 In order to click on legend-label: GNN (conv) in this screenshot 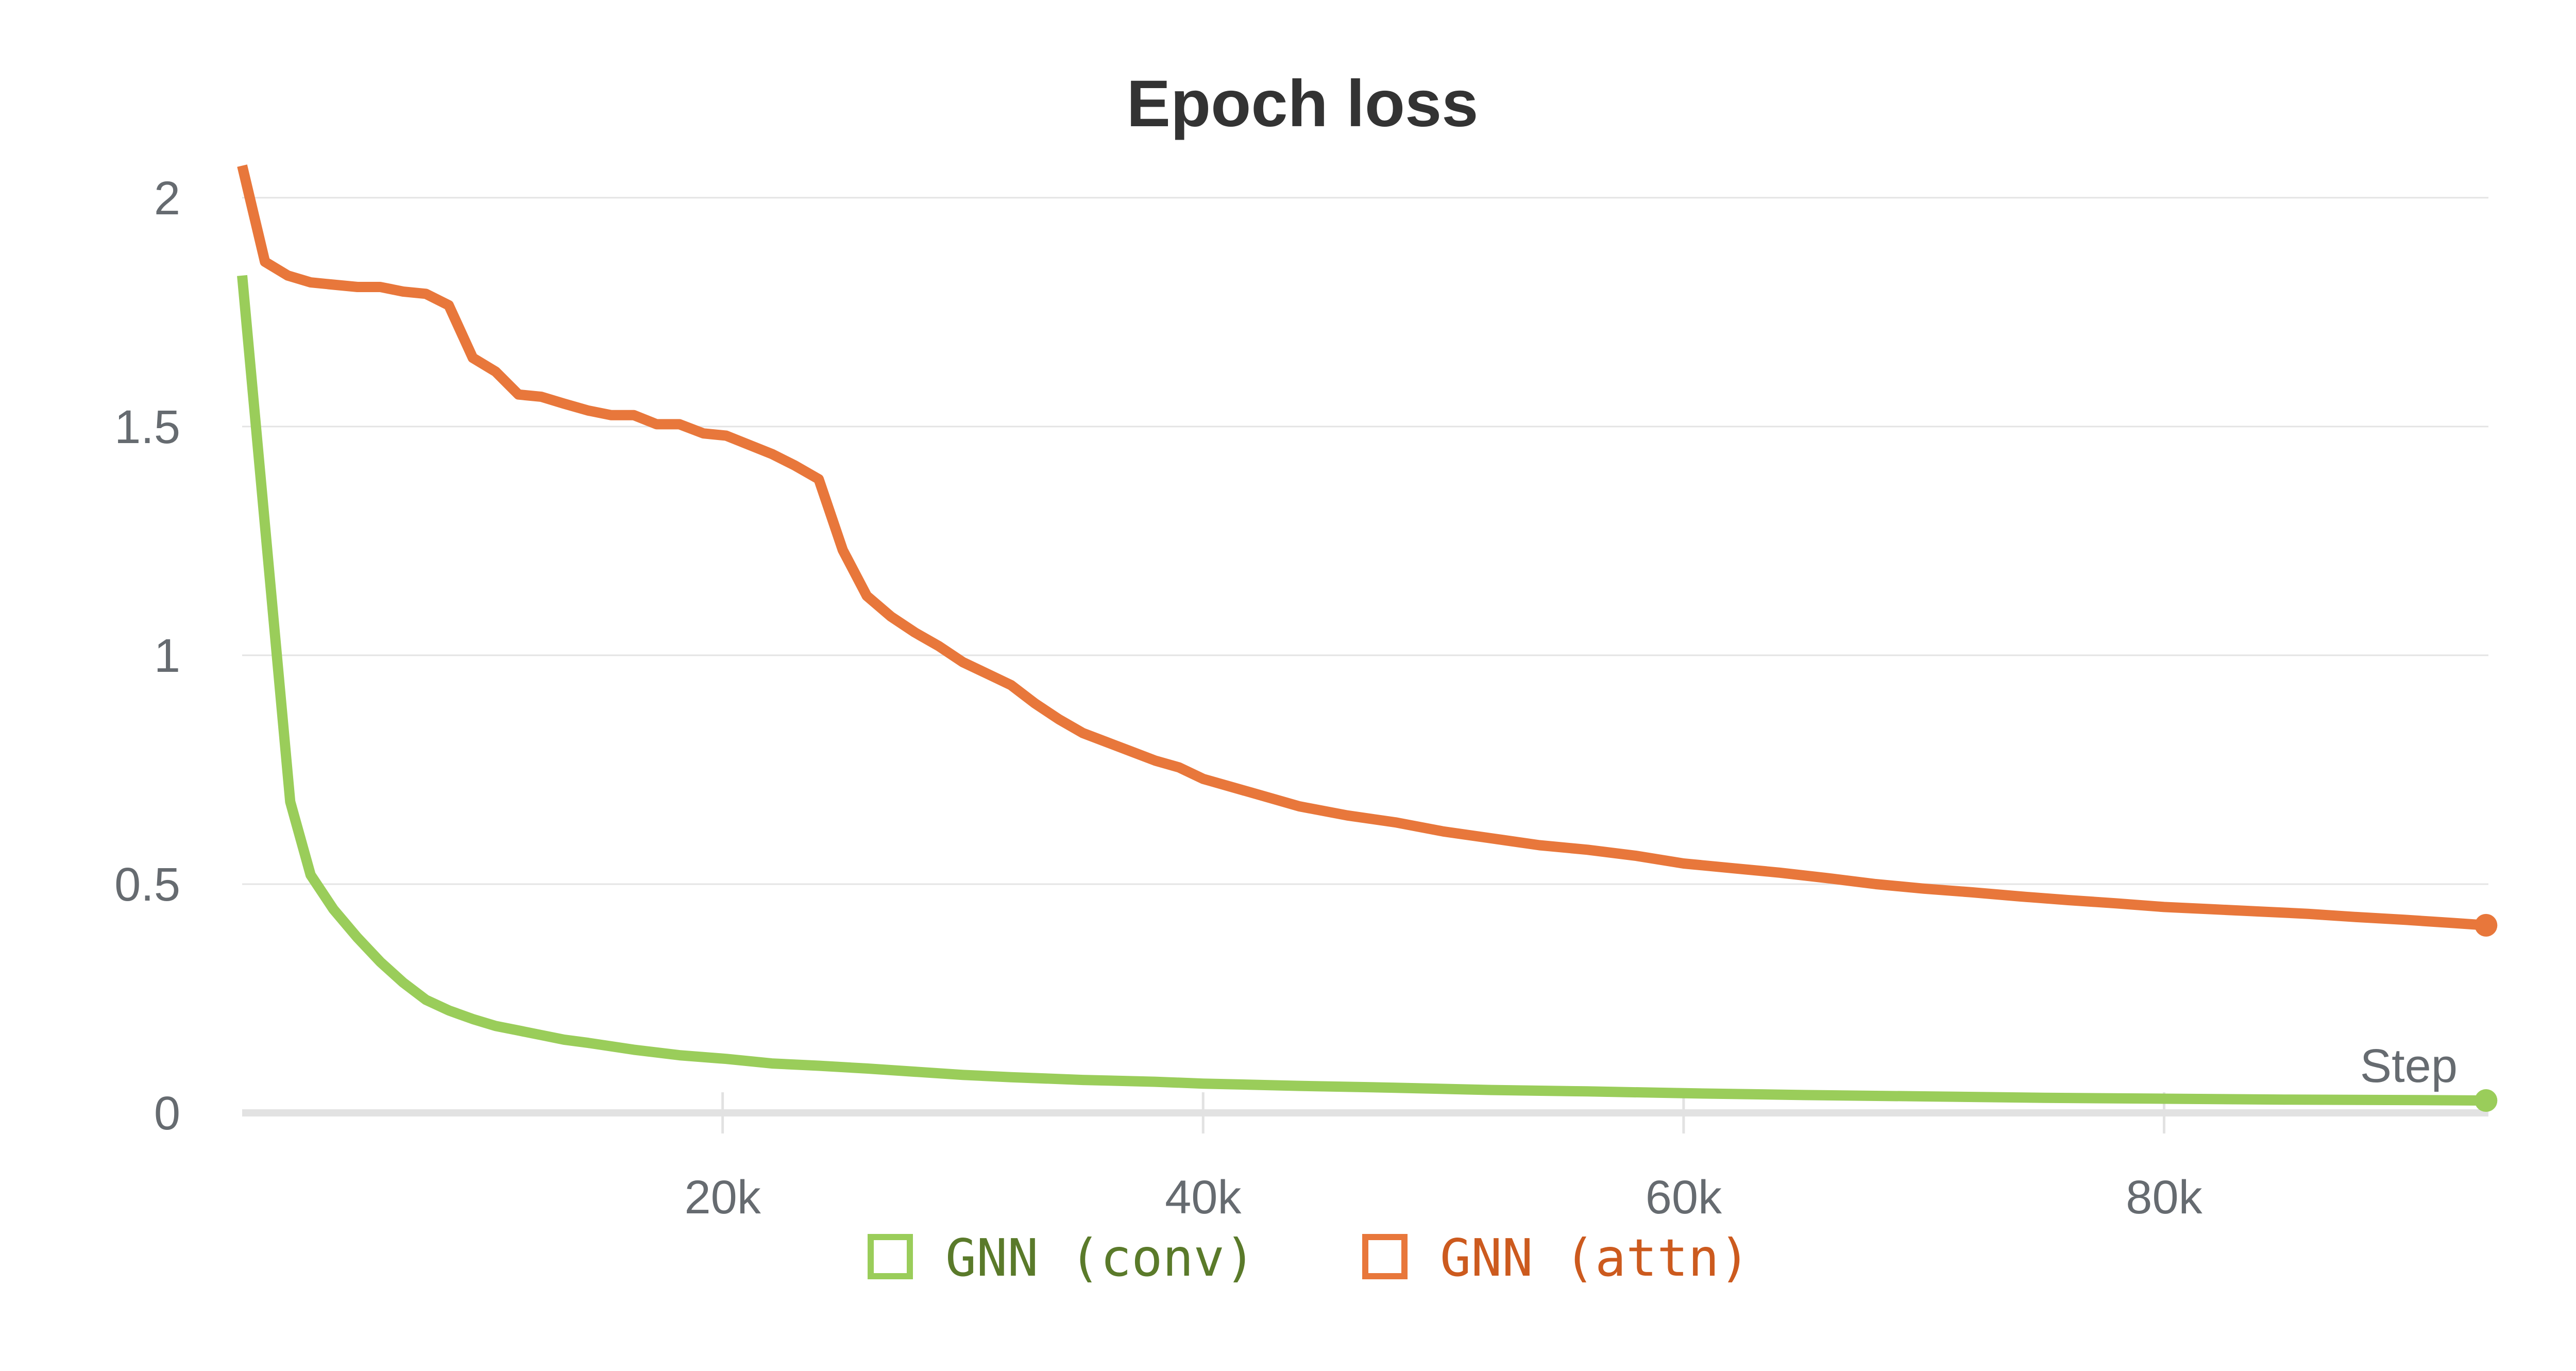, I will do `click(1100, 1258)`.